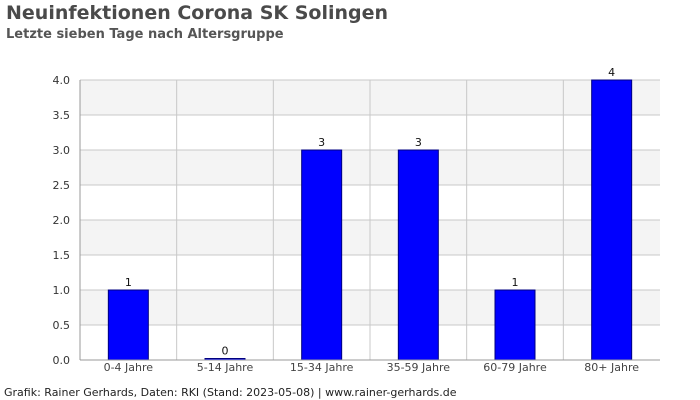 The image size is (700, 400). What do you see at coordinates (611, 367) in the screenshot?
I see `x-tick-label: 80+ Jahre` at bounding box center [611, 367].